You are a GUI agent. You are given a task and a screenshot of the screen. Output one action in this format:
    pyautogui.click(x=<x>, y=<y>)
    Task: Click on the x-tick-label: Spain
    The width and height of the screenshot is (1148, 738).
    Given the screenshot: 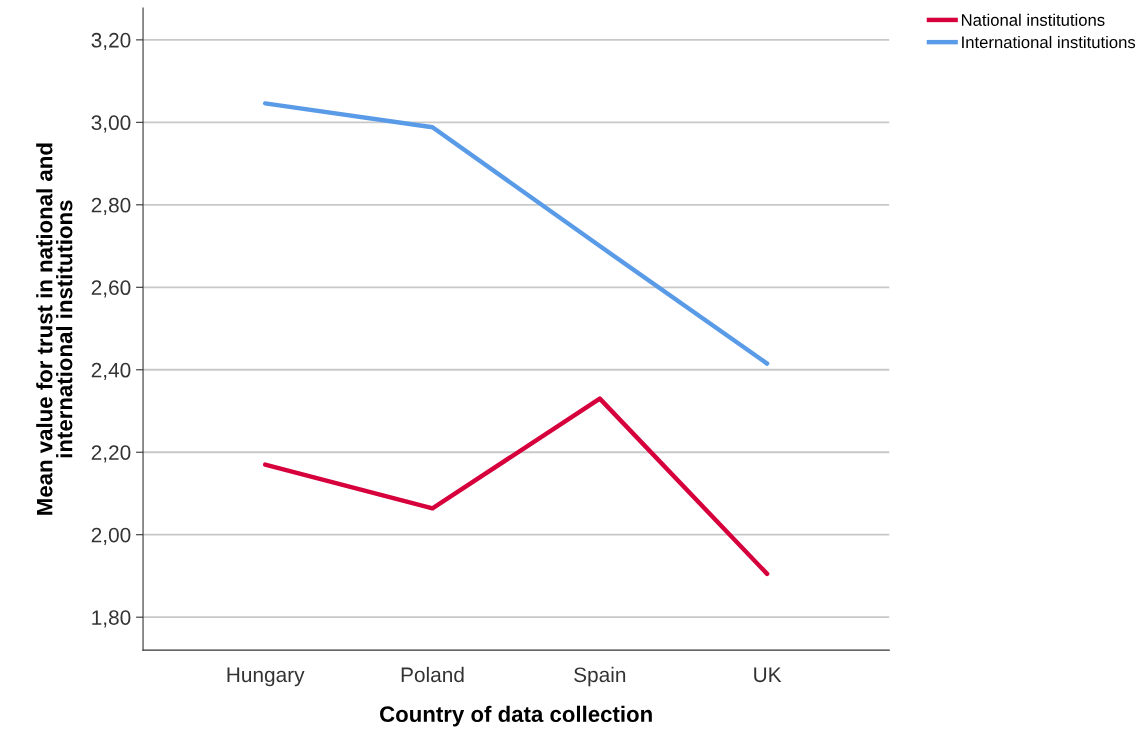 What is the action you would take?
    pyautogui.click(x=600, y=676)
    